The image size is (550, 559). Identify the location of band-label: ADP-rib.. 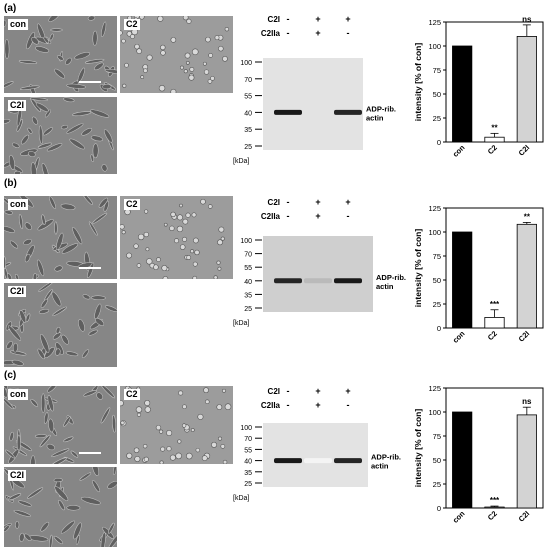
(381, 108).